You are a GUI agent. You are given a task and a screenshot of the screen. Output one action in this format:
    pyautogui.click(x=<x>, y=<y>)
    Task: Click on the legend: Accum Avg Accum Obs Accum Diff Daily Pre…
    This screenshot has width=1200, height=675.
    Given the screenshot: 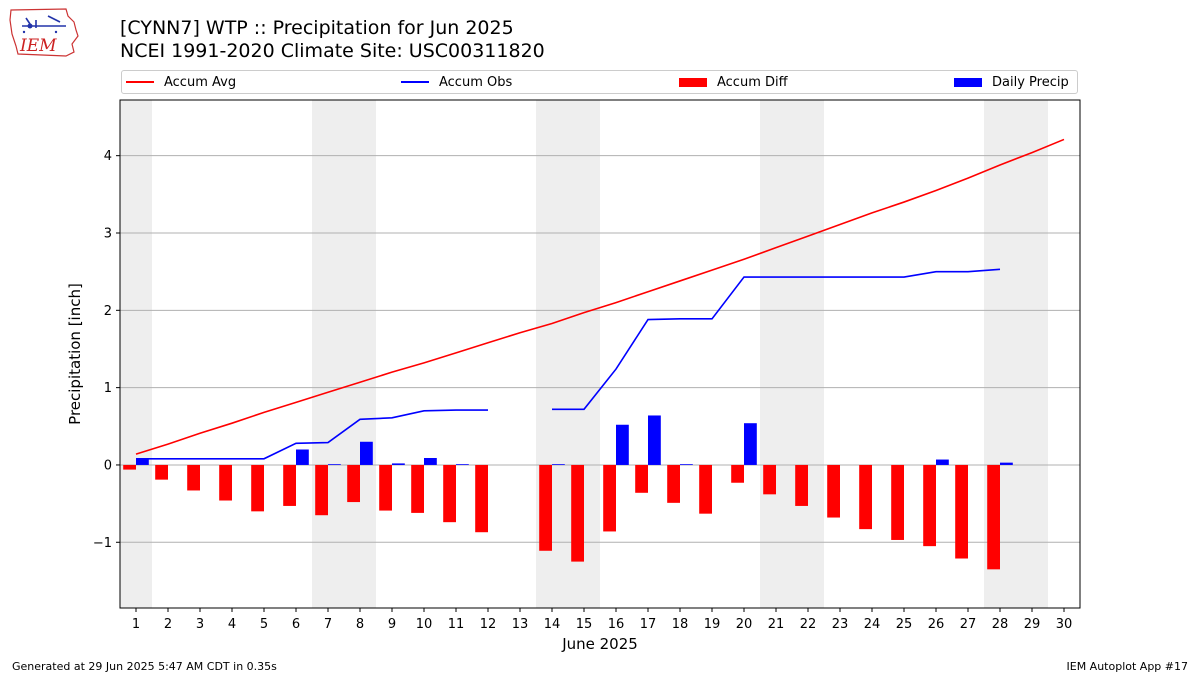 What is the action you would take?
    pyautogui.click(x=599, y=82)
    